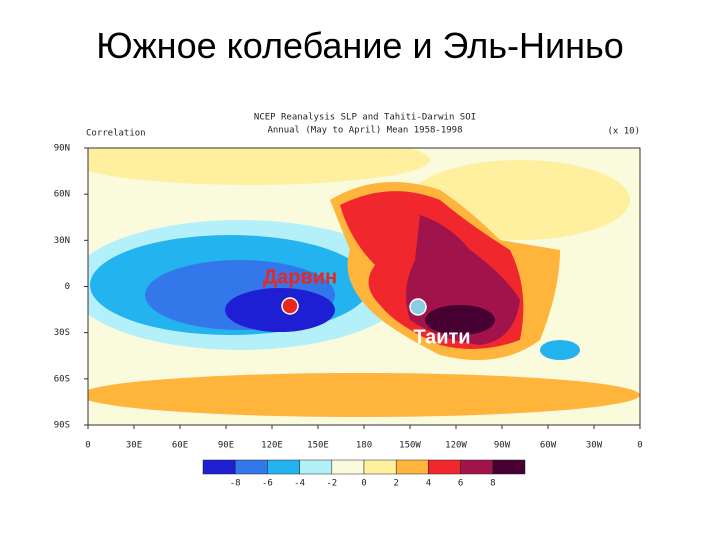  I want to click on lat-label: 30N, so click(62, 241).